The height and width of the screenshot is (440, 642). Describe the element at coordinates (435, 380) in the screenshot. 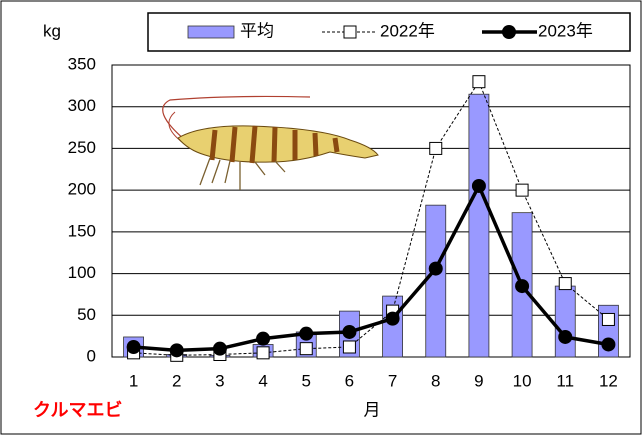

I see `x-tick-label: 8` at that location.